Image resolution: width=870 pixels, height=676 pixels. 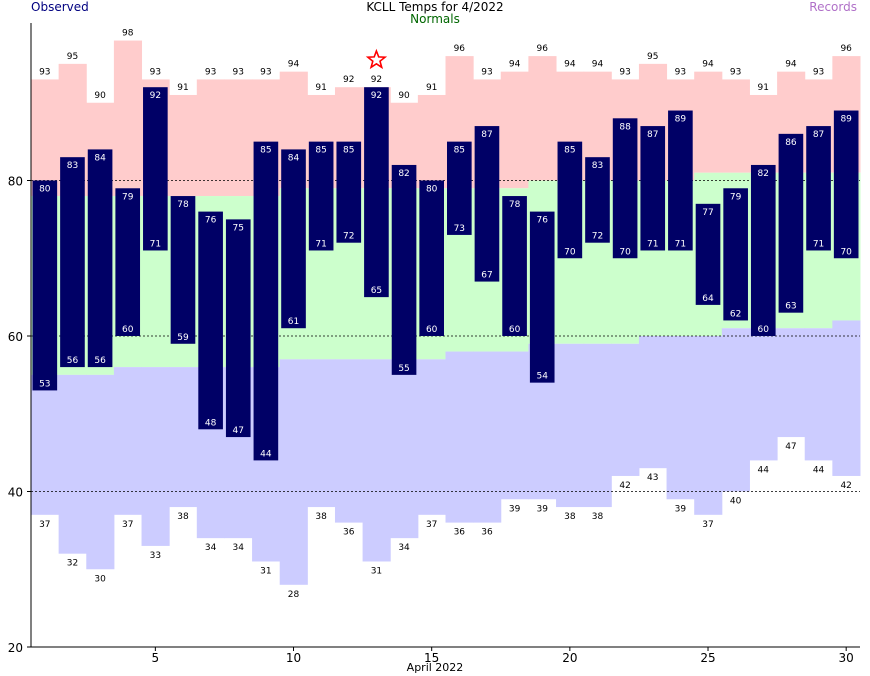 What do you see at coordinates (294, 158) in the screenshot?
I see `observed-high-label: 84` at bounding box center [294, 158].